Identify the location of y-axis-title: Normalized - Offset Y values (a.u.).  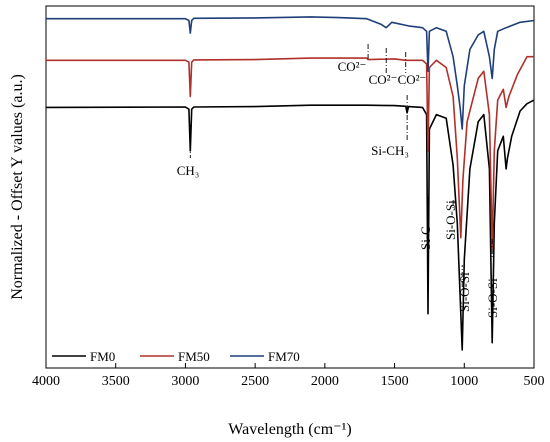
(17, 187).